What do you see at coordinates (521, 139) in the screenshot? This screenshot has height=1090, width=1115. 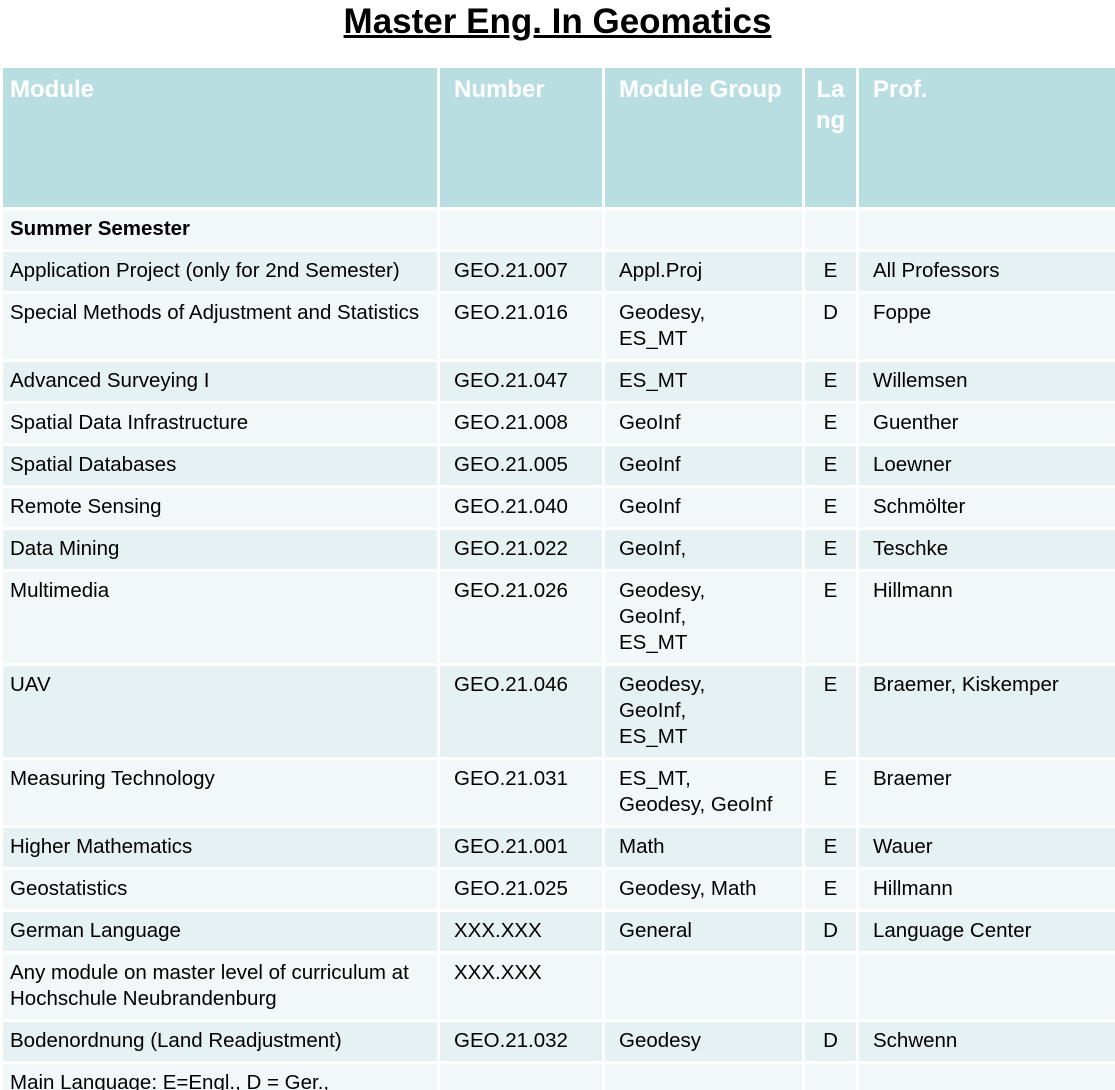 I see `column-header: Number` at bounding box center [521, 139].